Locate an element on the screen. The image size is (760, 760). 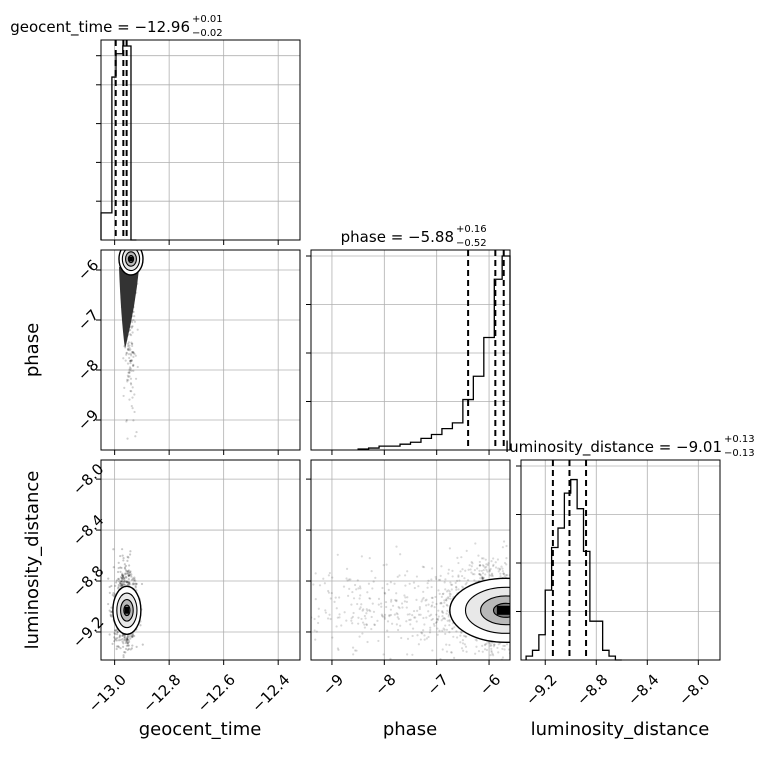
contour-geocent-phase-peak is located at coordinates (131, 259).